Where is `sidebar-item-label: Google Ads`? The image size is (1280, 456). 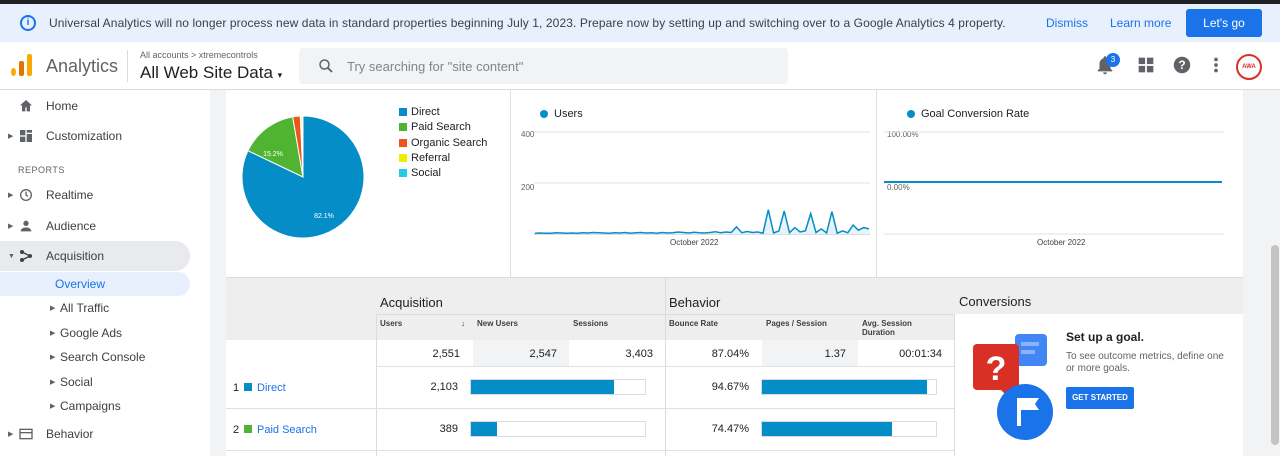
sidebar-item-label: Google Ads is located at coordinates (91, 333).